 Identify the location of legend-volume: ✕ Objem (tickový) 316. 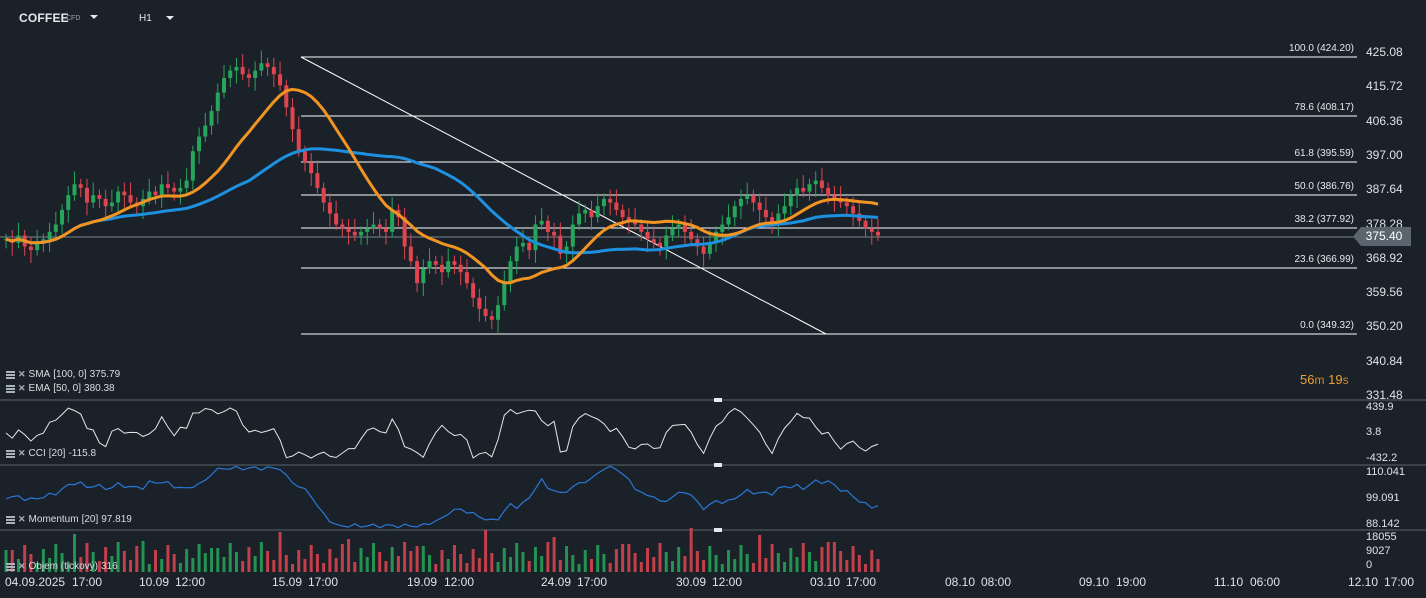
(62, 566).